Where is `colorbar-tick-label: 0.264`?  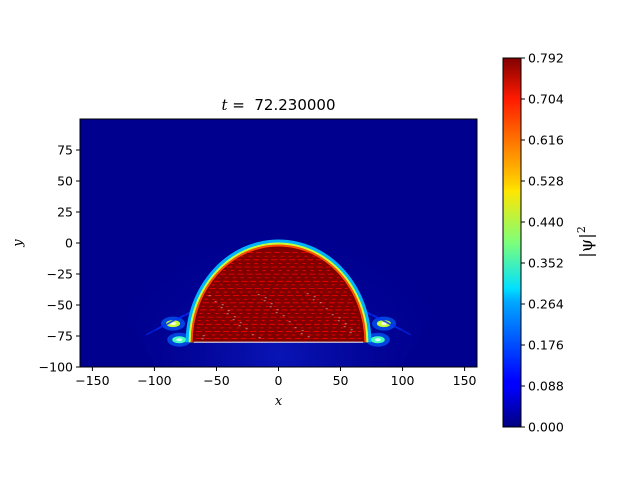 colorbar-tick-label: 0.264 is located at coordinates (546, 304).